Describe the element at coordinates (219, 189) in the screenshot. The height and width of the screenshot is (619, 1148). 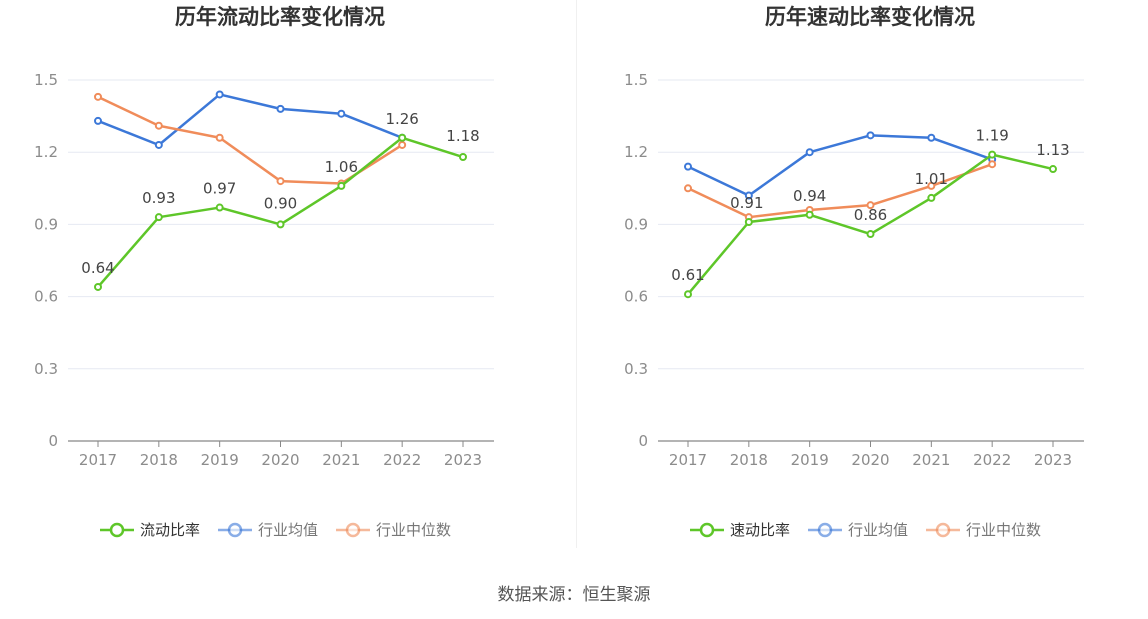
I see `data-label: 0.97` at that location.